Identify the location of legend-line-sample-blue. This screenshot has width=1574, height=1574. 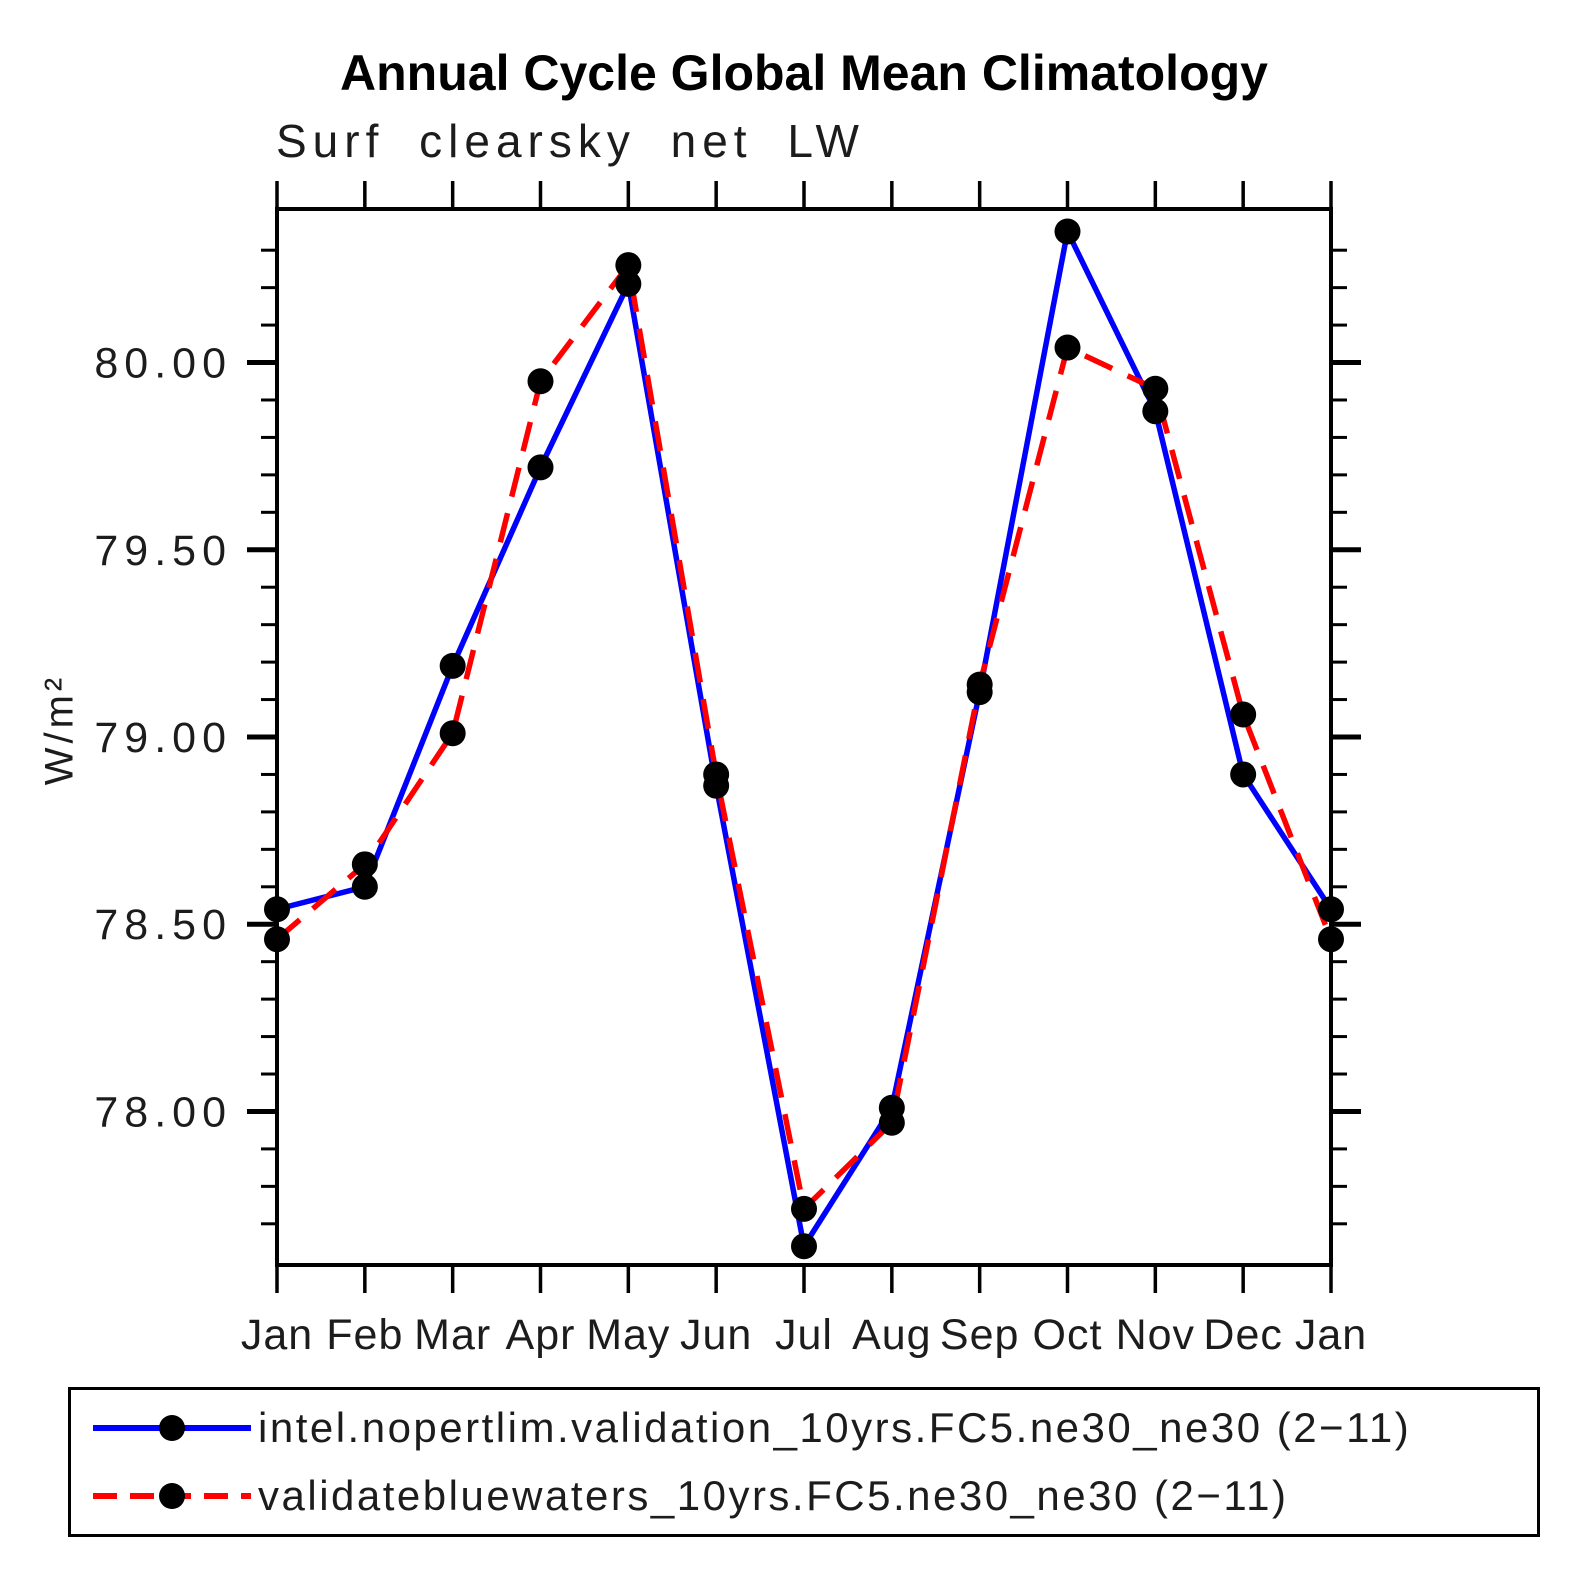
(172, 1428).